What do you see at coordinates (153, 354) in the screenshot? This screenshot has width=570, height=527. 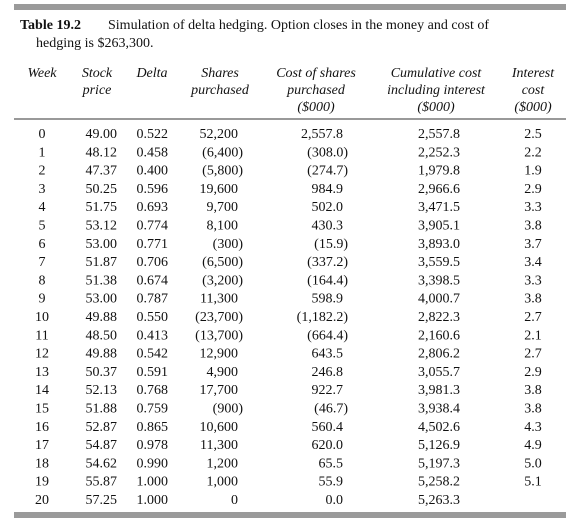 I see `table-cell: 0.542` at bounding box center [153, 354].